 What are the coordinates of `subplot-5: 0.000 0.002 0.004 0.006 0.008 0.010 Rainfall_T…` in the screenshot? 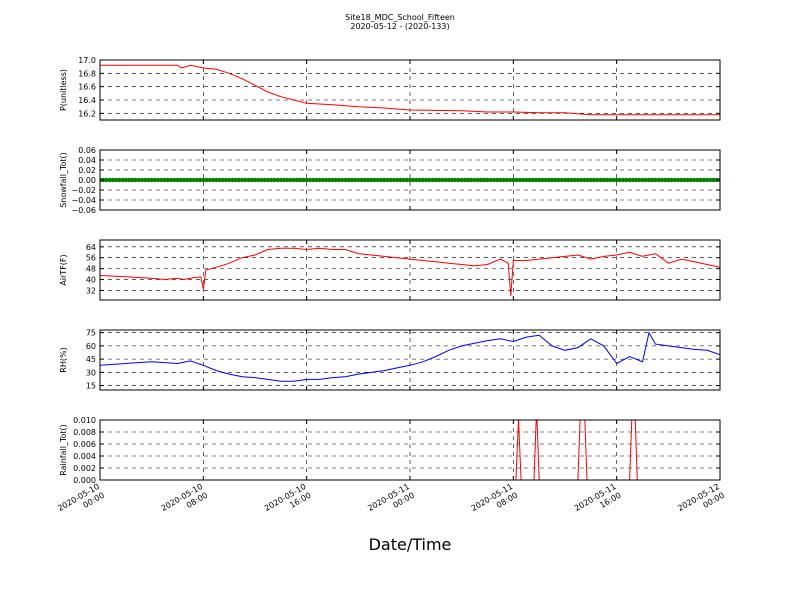 It's located at (390, 450).